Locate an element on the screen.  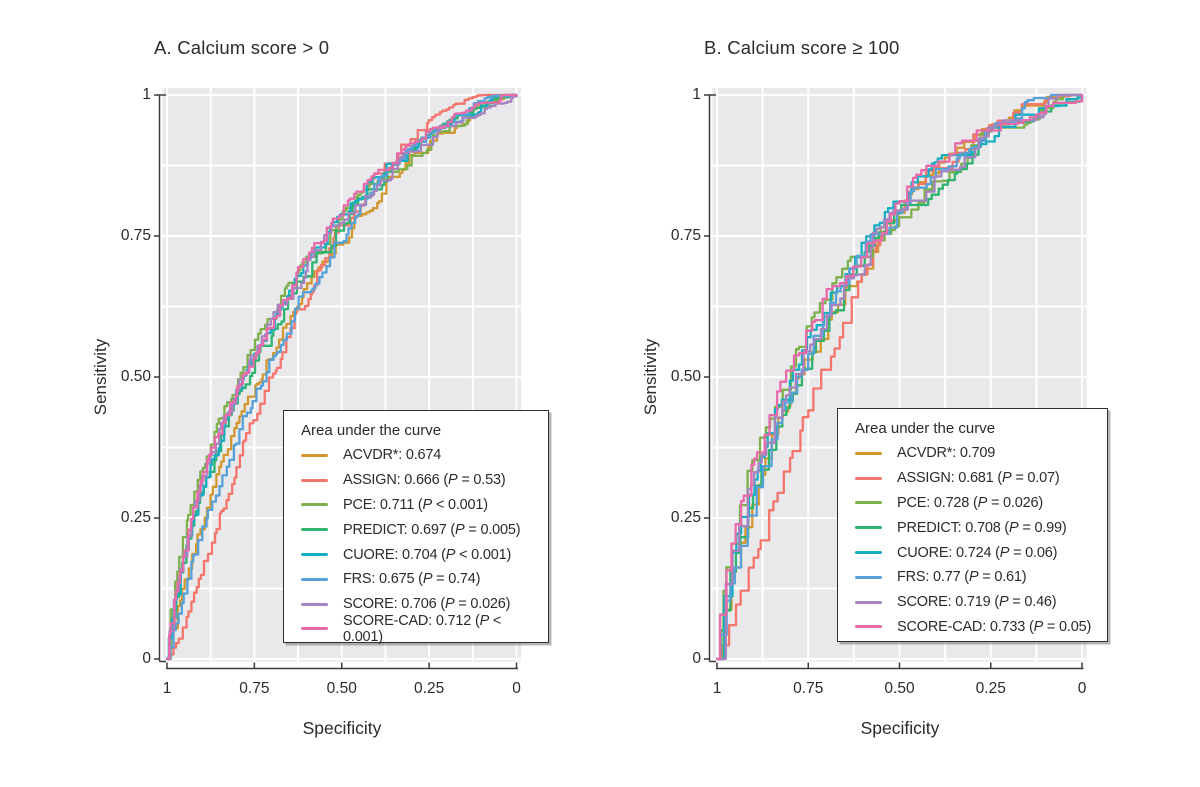
legend-item-label: PCE: 0.711 (P < 0.001) is located at coordinates (415, 504).